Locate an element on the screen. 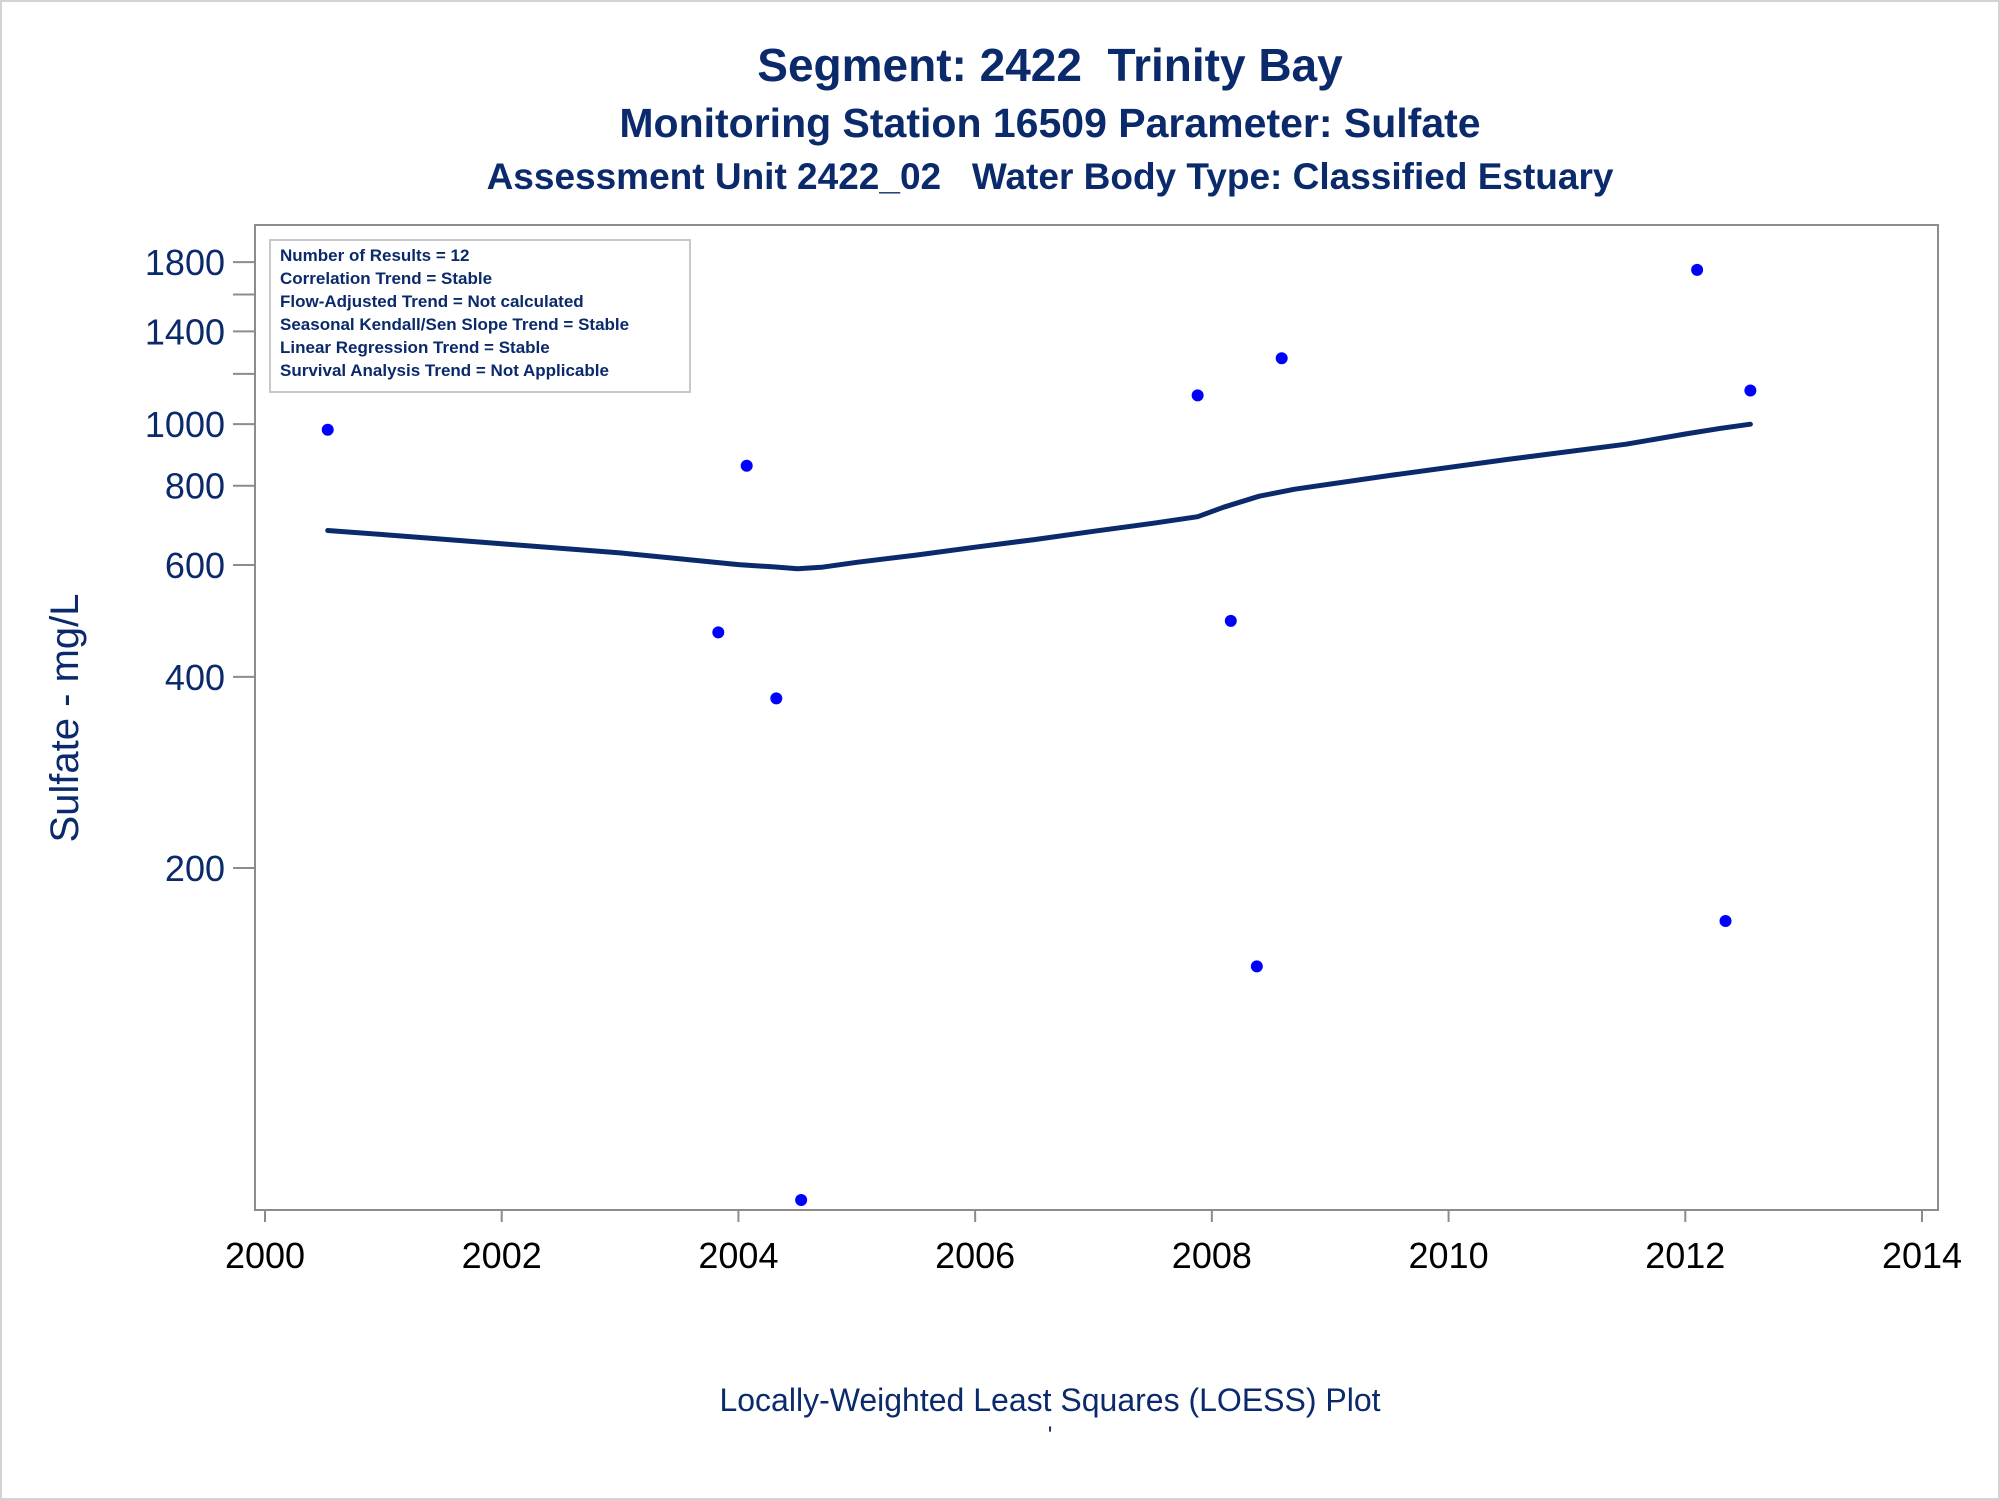 The height and width of the screenshot is (1500, 2000). legend-entry: Flow-Adjusted Trend = Not calculated is located at coordinates (432, 301).